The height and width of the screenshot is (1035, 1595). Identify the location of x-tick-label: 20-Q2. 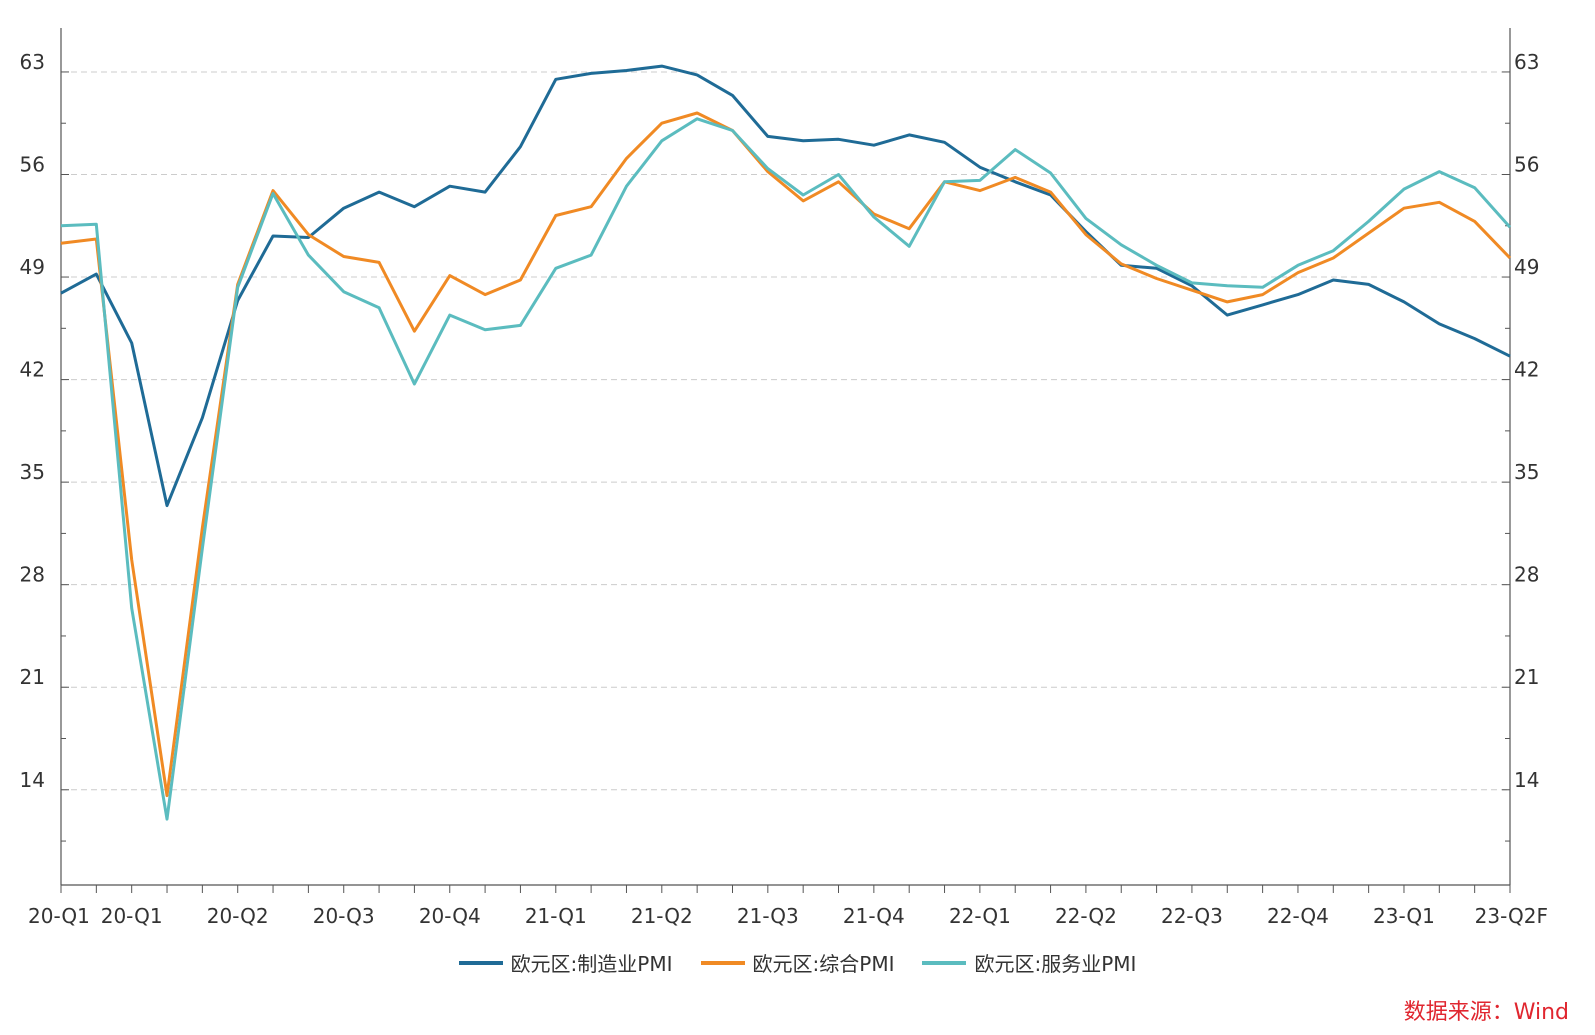
(238, 916).